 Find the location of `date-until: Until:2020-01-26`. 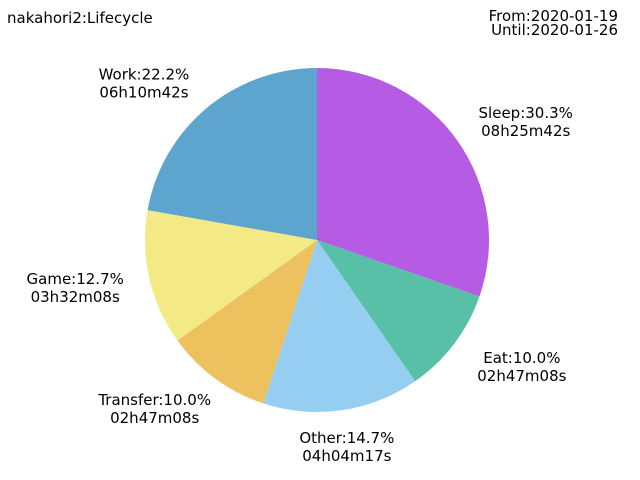

date-until: Until:2020-01-26 is located at coordinates (554, 30).